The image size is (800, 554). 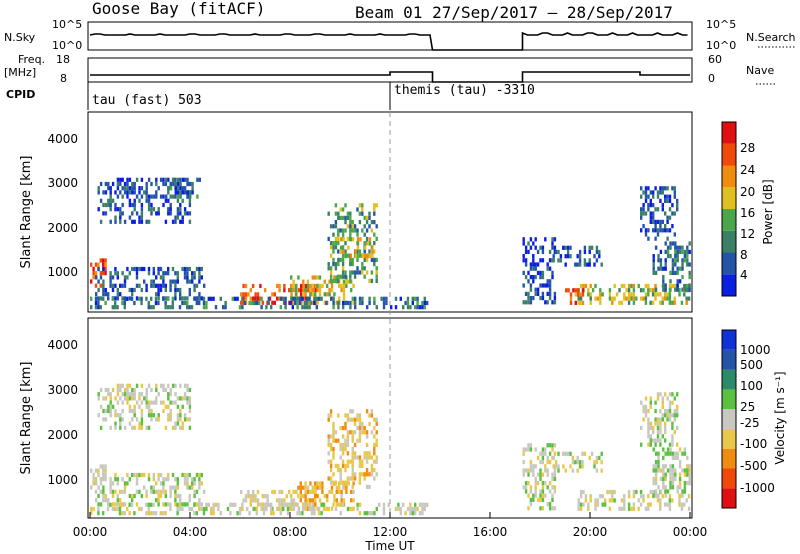 What do you see at coordinates (753, 444) in the screenshot?
I see `vel-cbar-tick: -100` at bounding box center [753, 444].